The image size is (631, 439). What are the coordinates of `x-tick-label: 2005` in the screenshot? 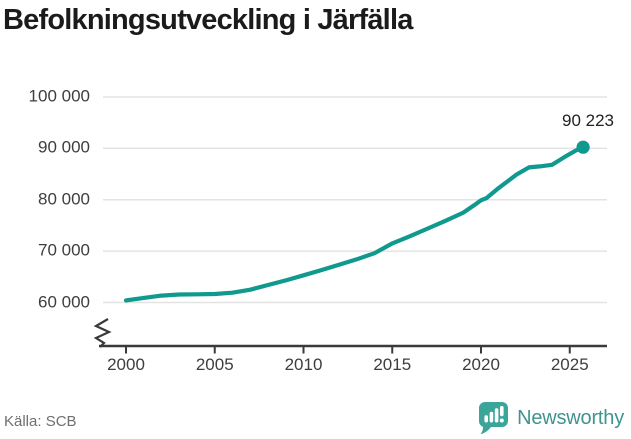 It's located at (214, 364).